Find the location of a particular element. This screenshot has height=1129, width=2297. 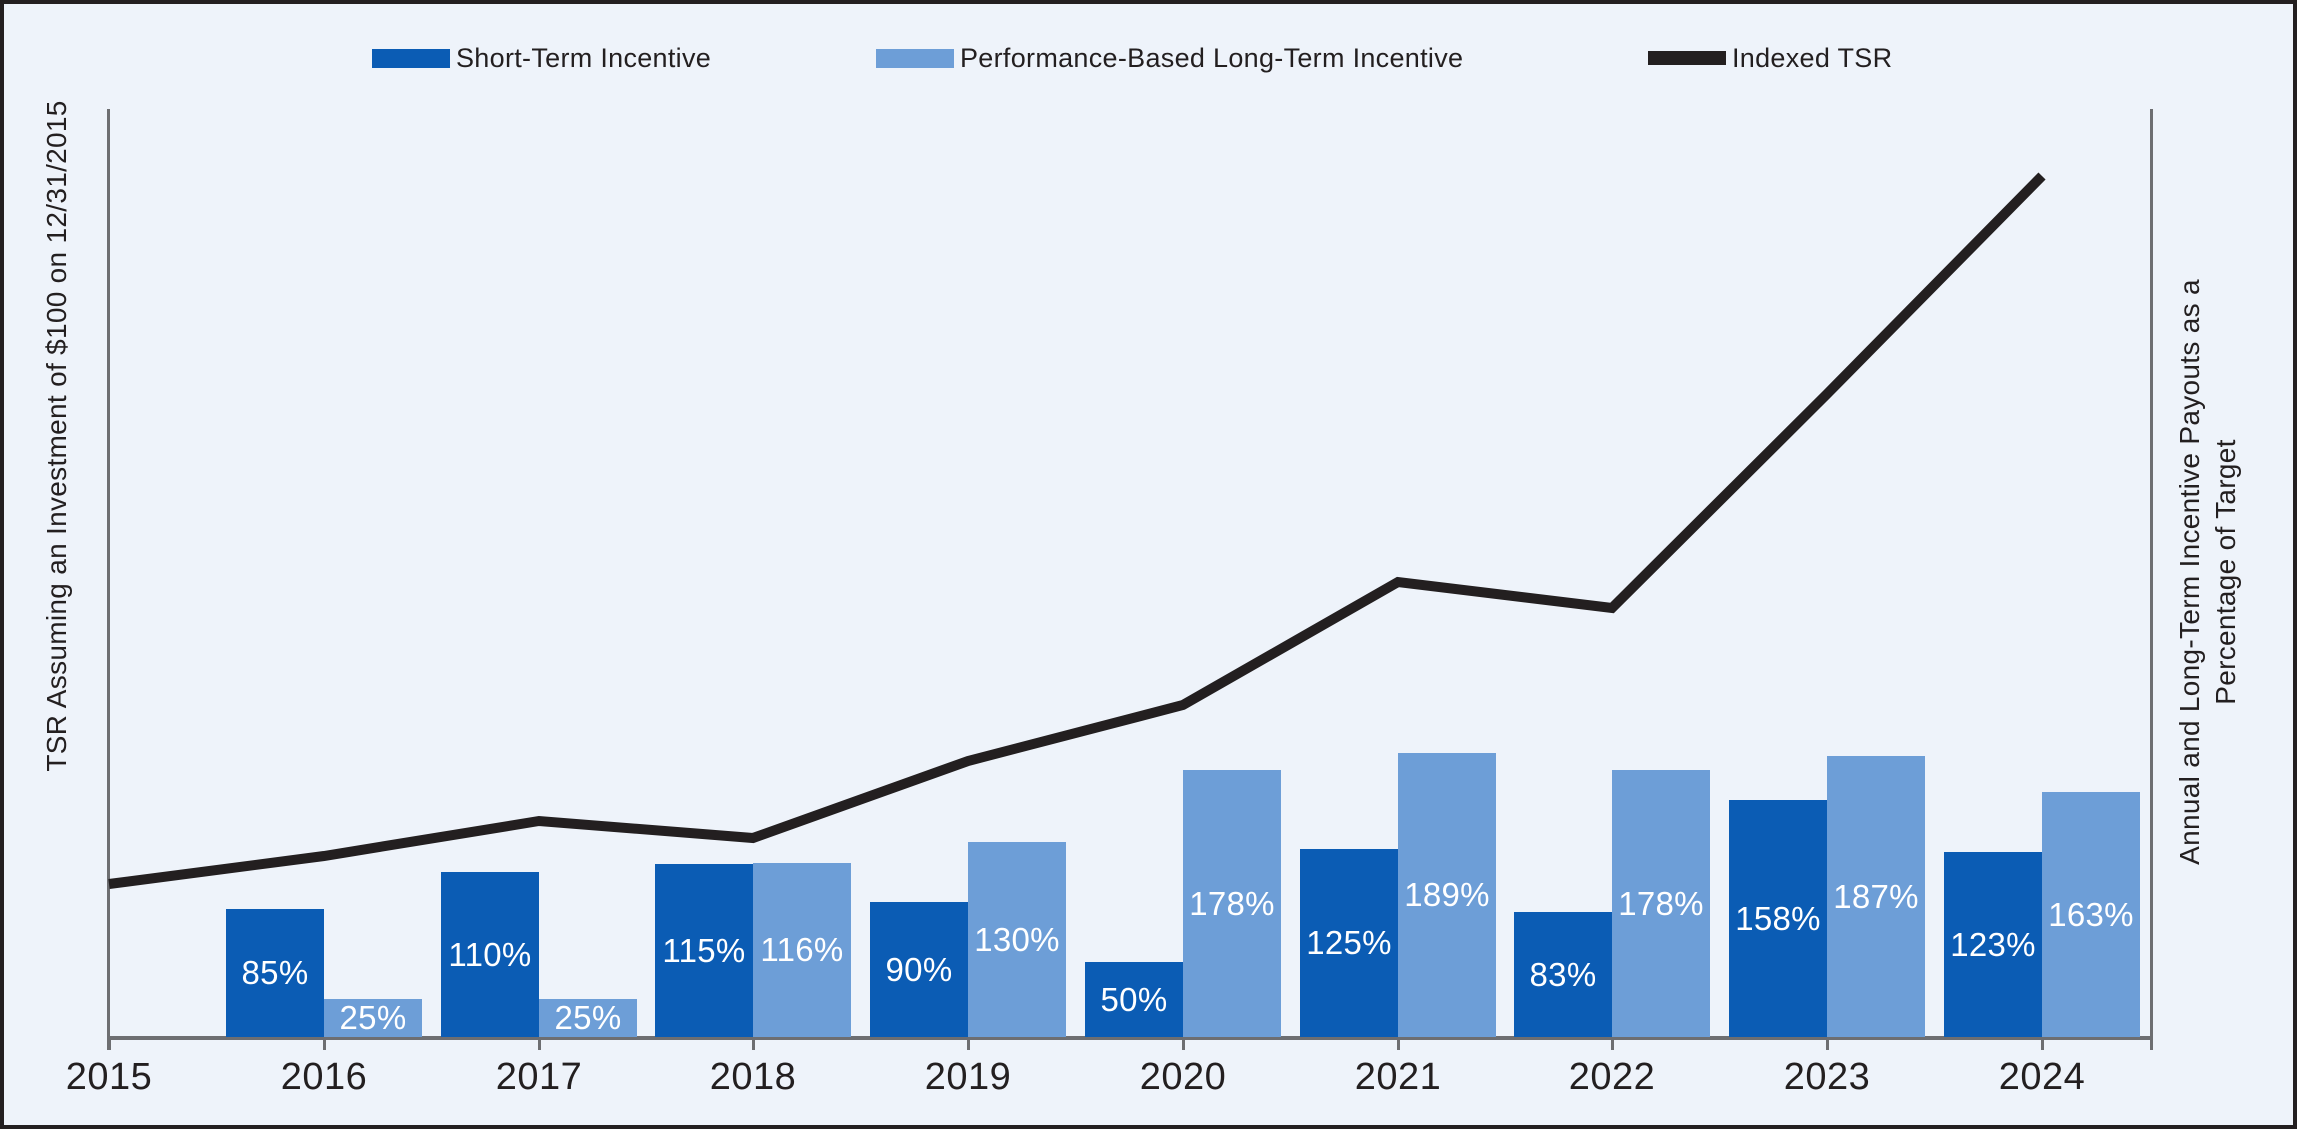

x-axis-tick-2024 is located at coordinates (2042, 1044).